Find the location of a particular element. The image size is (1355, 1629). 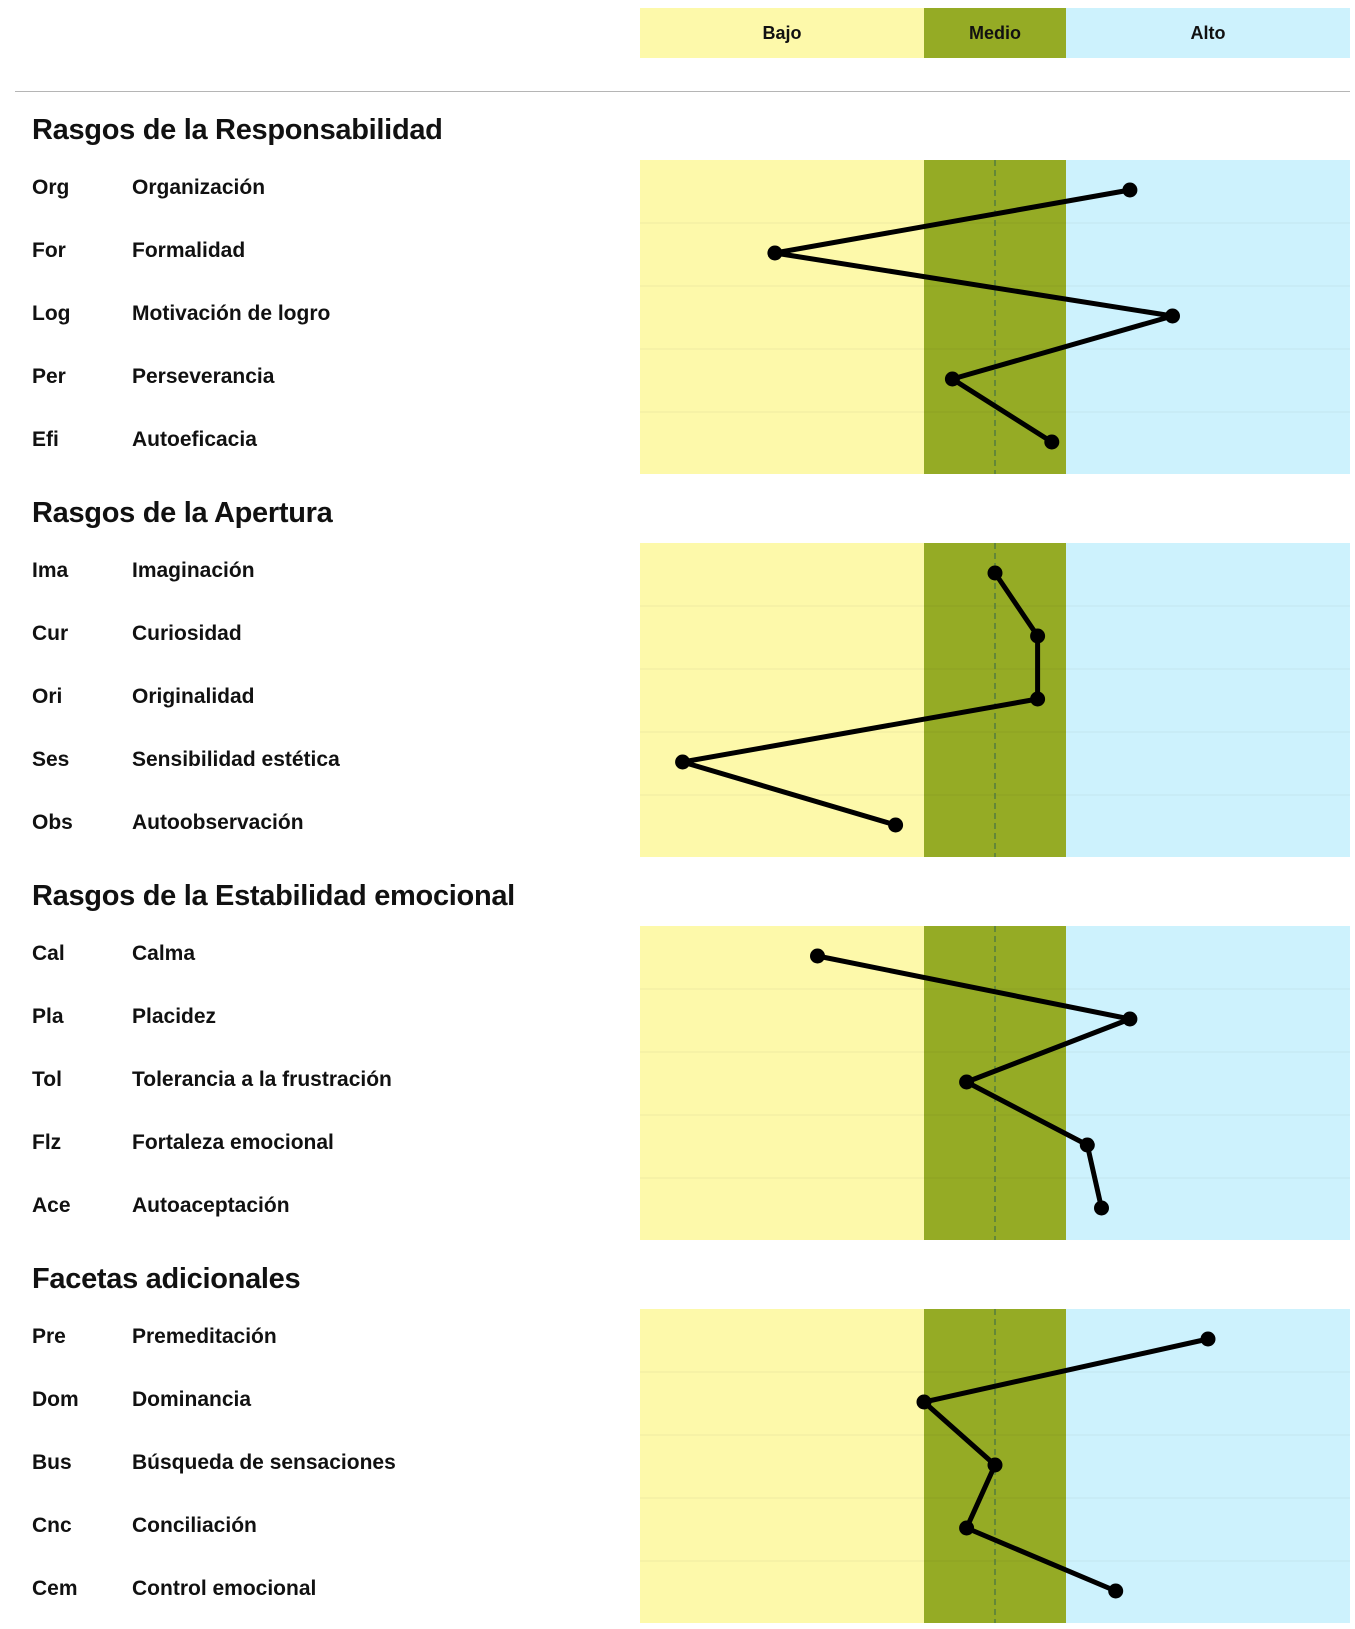

row-abbr: Cnc is located at coordinates (52, 1525).